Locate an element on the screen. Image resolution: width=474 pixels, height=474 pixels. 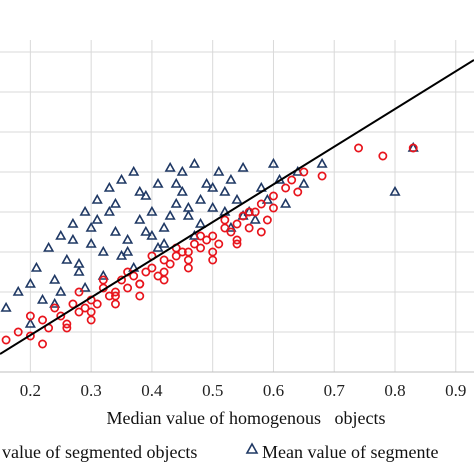
legend-label-mean: Mean value of segmente is located at coordinates (350, 452).